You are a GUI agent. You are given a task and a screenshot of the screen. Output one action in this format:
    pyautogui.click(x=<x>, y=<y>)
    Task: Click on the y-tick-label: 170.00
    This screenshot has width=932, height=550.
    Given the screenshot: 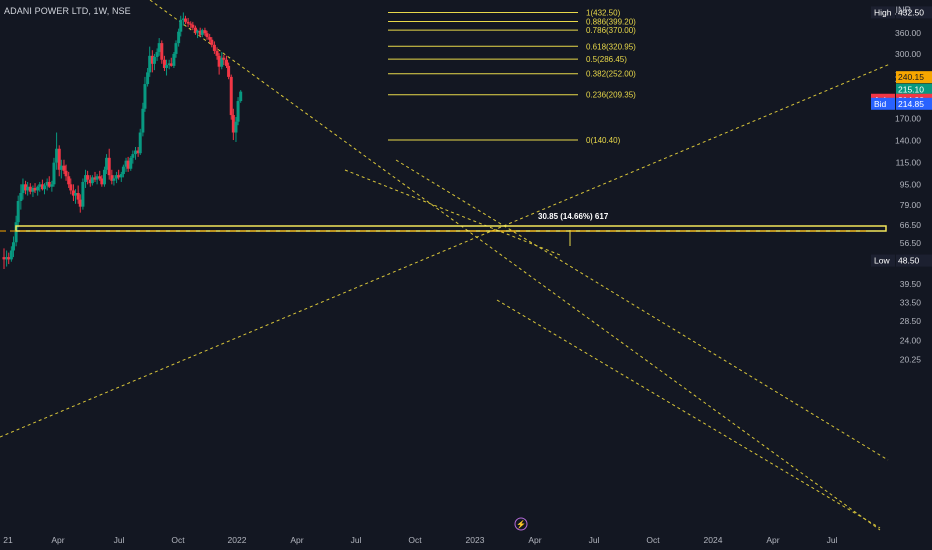 What is the action you would take?
    pyautogui.click(x=908, y=118)
    